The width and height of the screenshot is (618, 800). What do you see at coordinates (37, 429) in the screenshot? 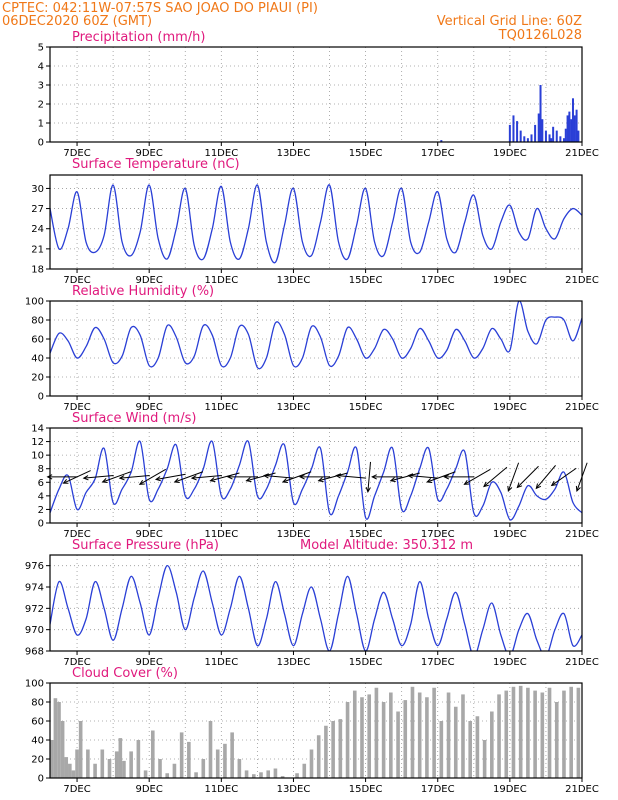
I see `wind-ytick-label: 14` at bounding box center [37, 429].